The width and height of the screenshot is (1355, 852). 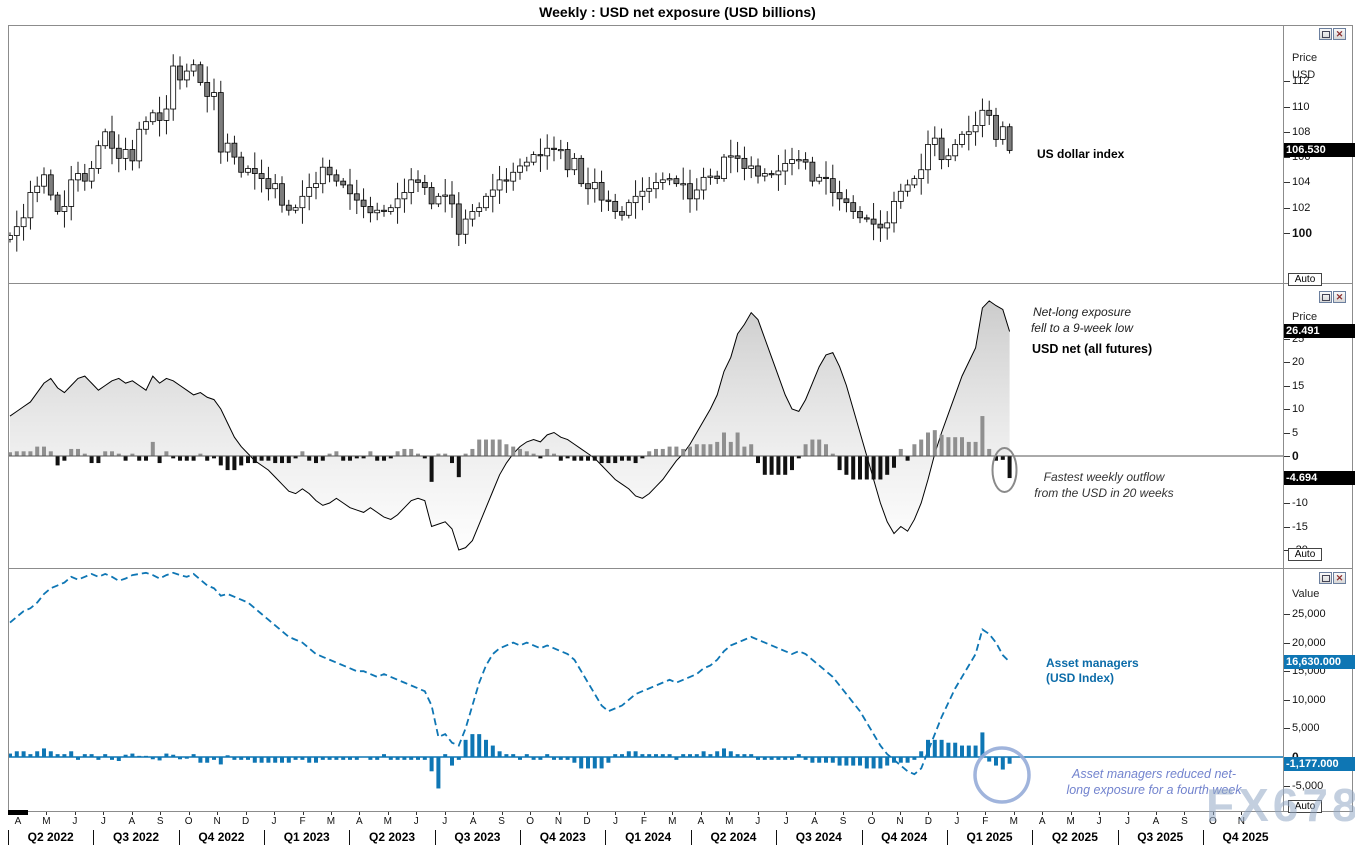 I want to click on am-circle-annotation, so click(x=1002, y=775).